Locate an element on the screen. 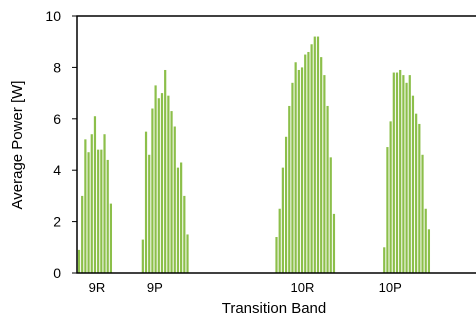 The height and width of the screenshot is (320, 476). y-axis: 0 2 4 6 8 10 is located at coordinates (61, 144).